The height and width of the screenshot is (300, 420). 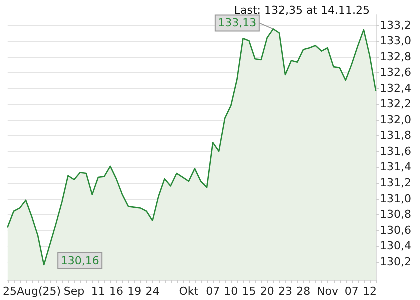 What do you see at coordinates (231, 291) in the screenshot?
I see `x-tick-label: 10` at bounding box center [231, 291].